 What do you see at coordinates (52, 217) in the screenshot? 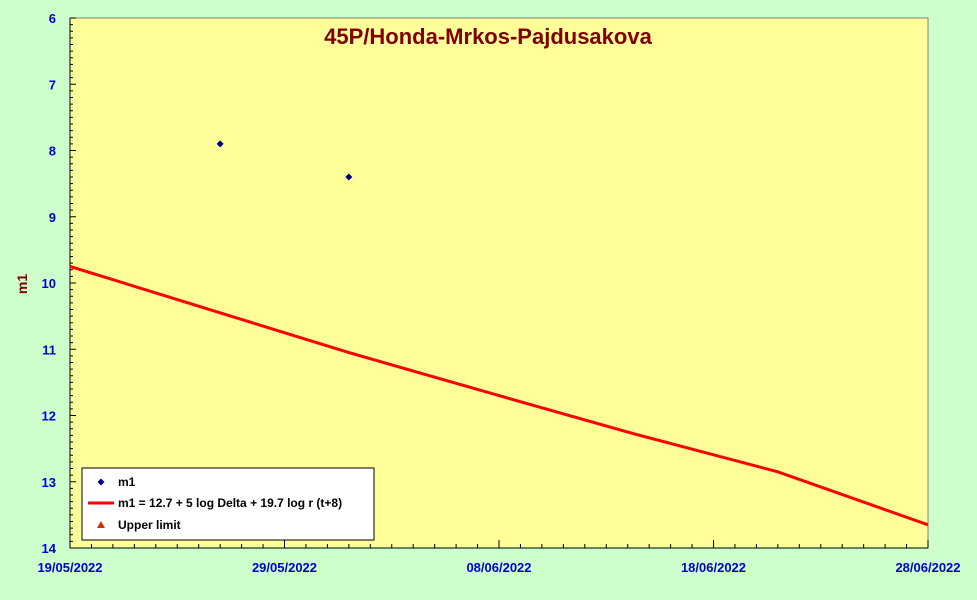
I see `y-tick-label: 9` at bounding box center [52, 217].